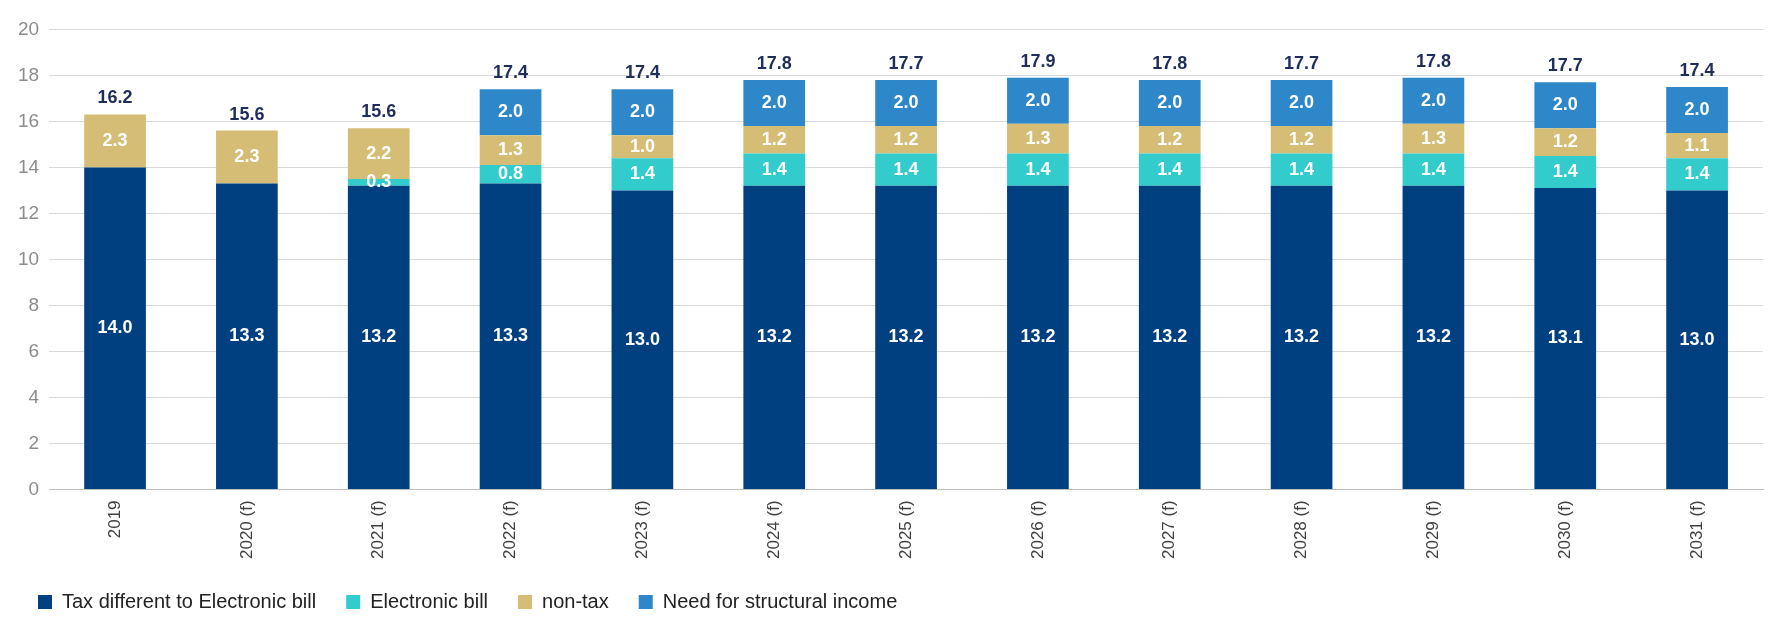 This screenshot has width=1781, height=630. Describe the element at coordinates (511, 173) in the screenshot. I see `data-label: 0.8` at that location.